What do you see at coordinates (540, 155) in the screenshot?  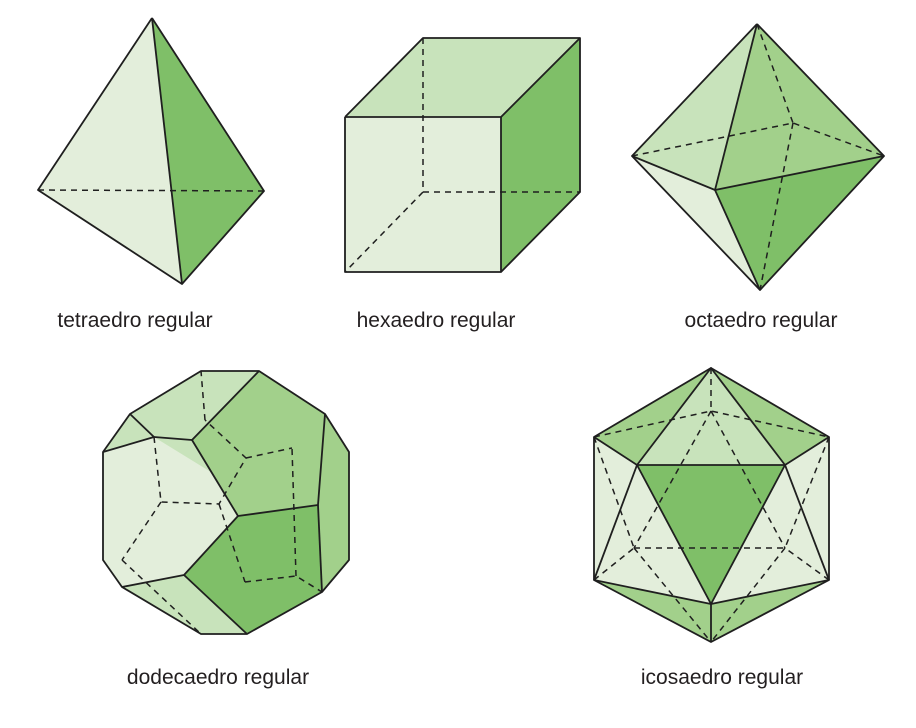 I see `cube-right-face` at bounding box center [540, 155].